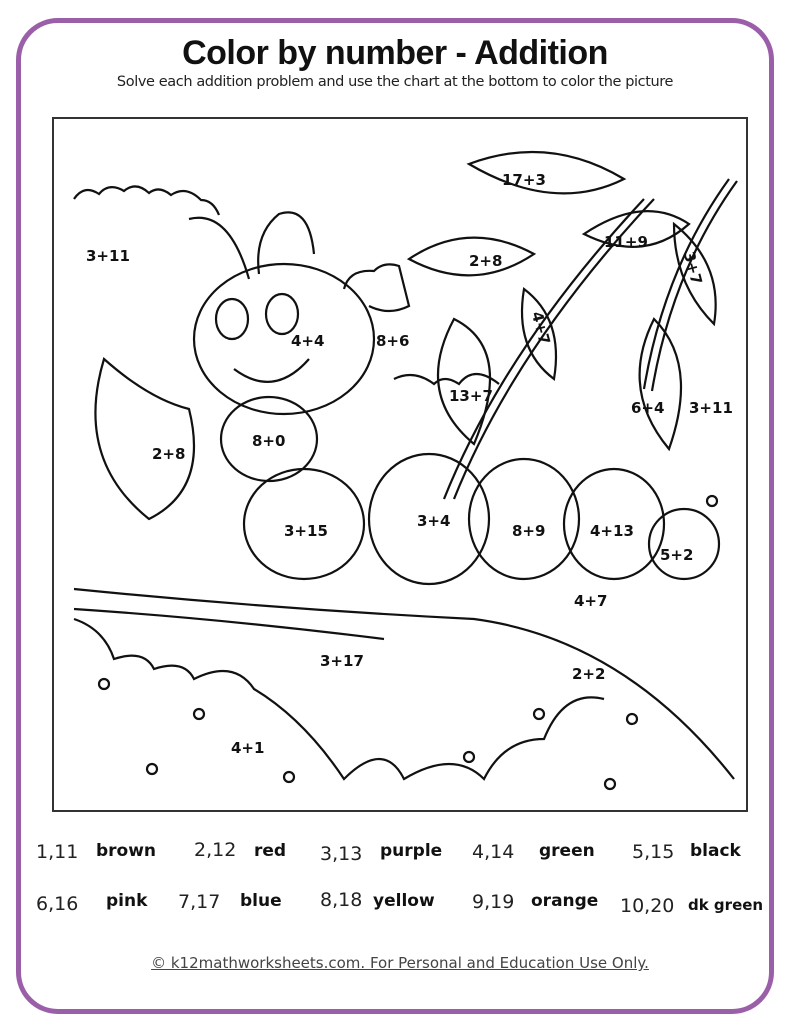 The image size is (800, 1035). Describe the element at coordinates (229, 624) in the screenshot. I see `ground-branch` at that location.